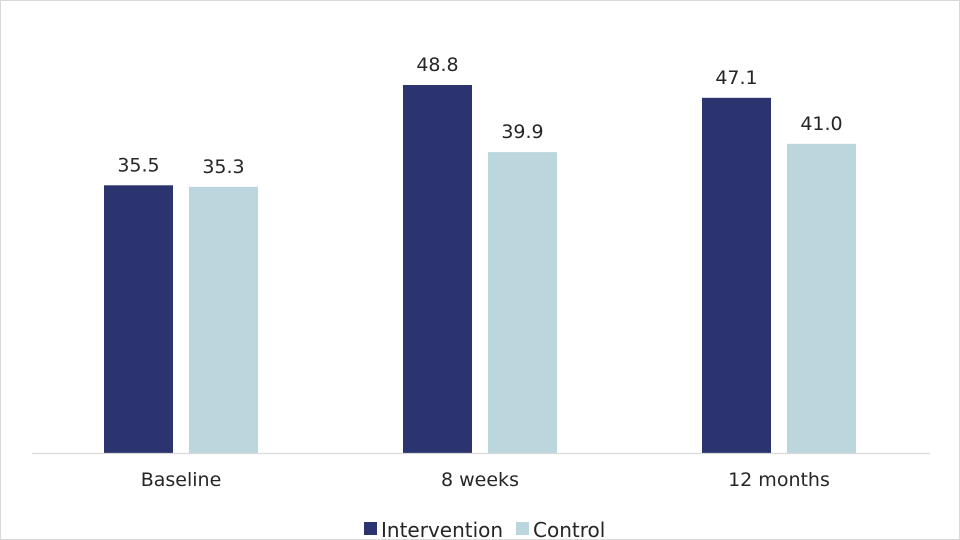 This screenshot has height=540, width=960. I want to click on legend-swatch-control, so click(522, 528).